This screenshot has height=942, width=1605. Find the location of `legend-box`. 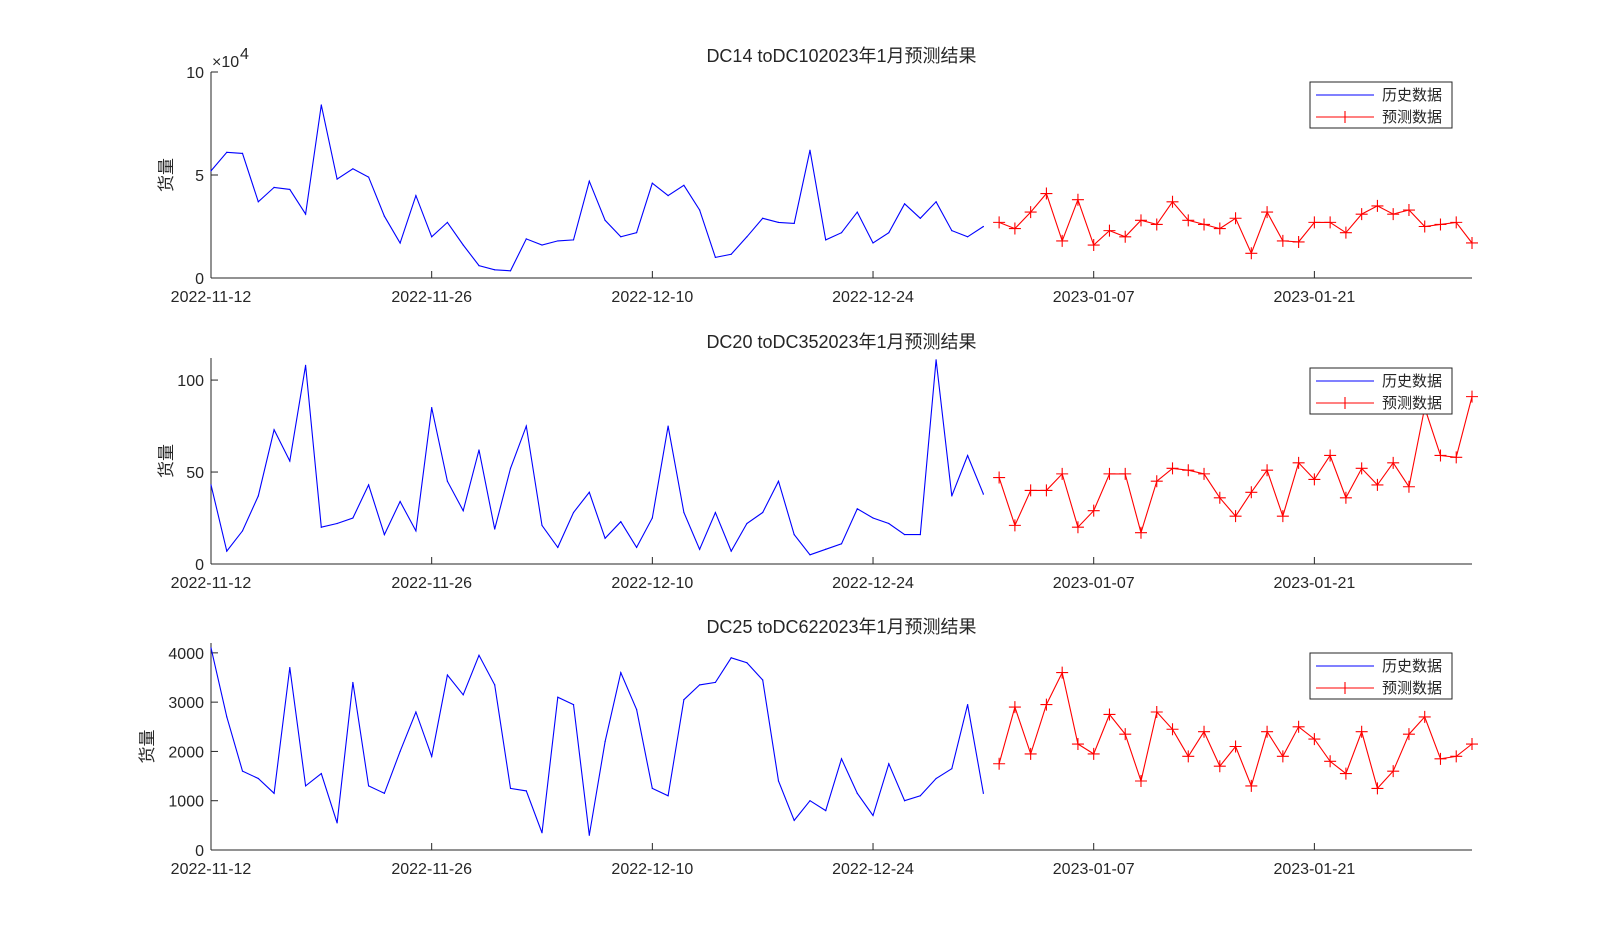

legend-box is located at coordinates (1381, 676).